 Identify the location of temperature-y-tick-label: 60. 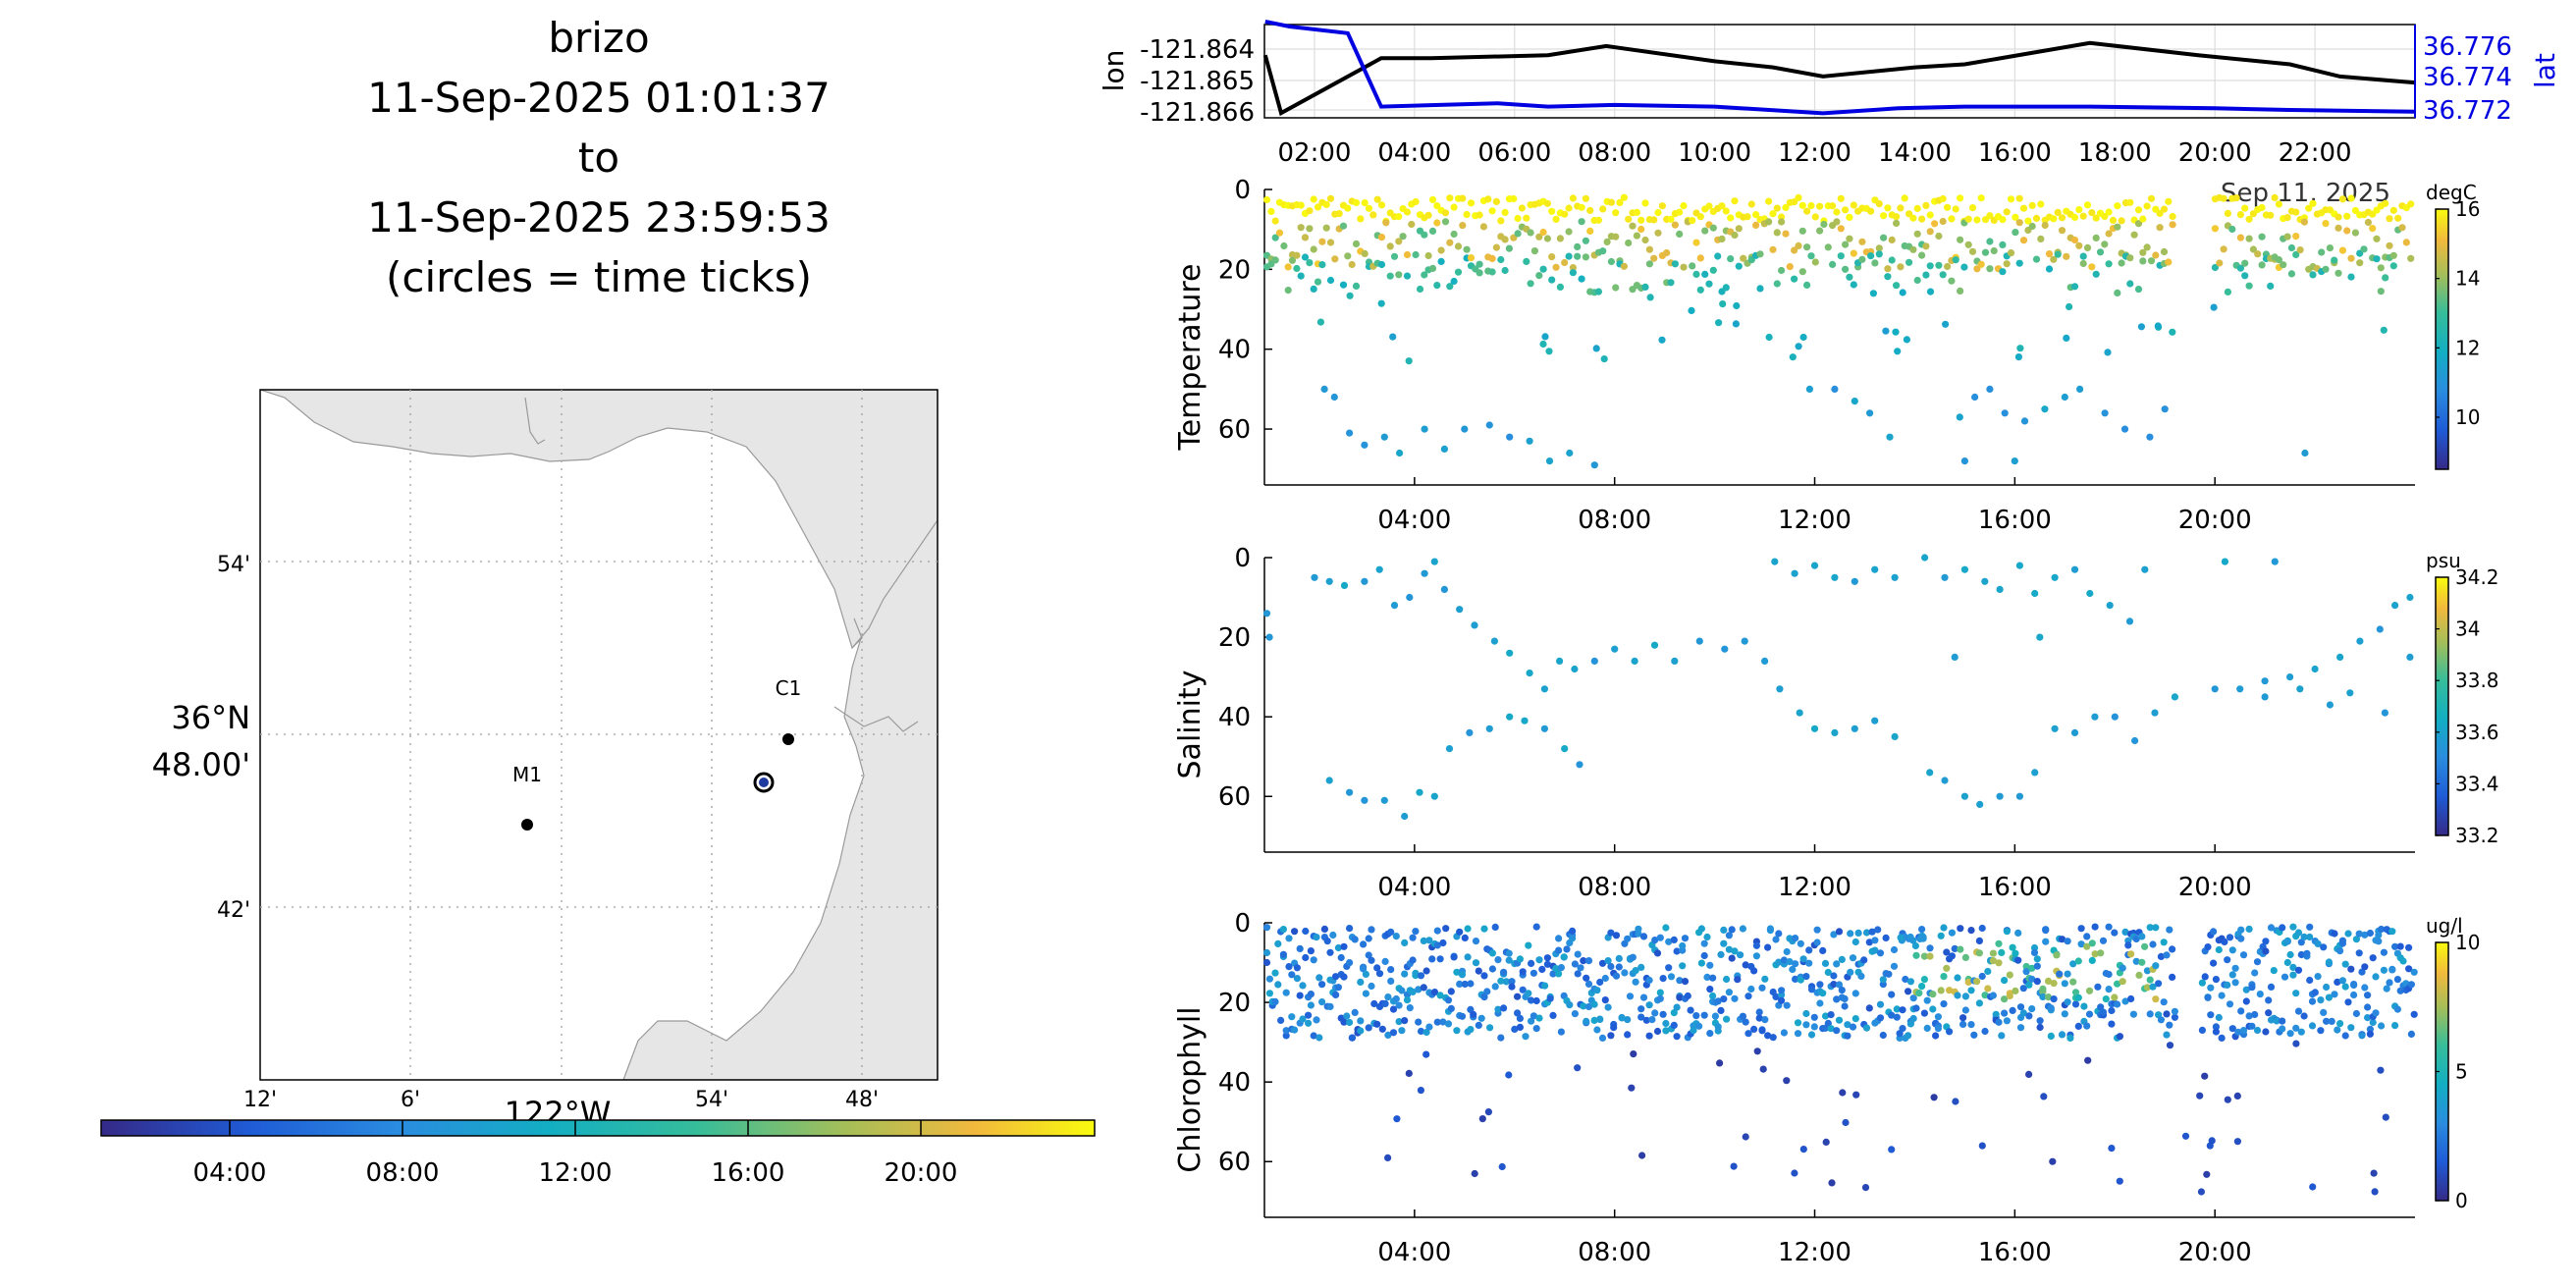
(1234, 430).